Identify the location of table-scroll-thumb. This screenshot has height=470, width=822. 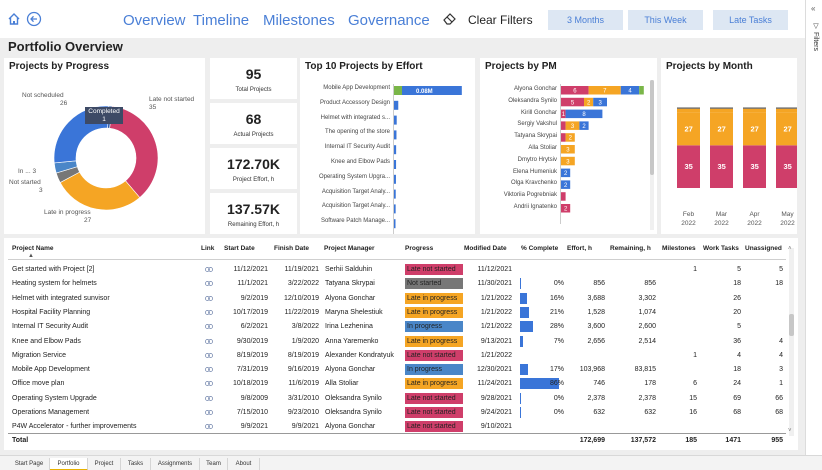
(791, 325).